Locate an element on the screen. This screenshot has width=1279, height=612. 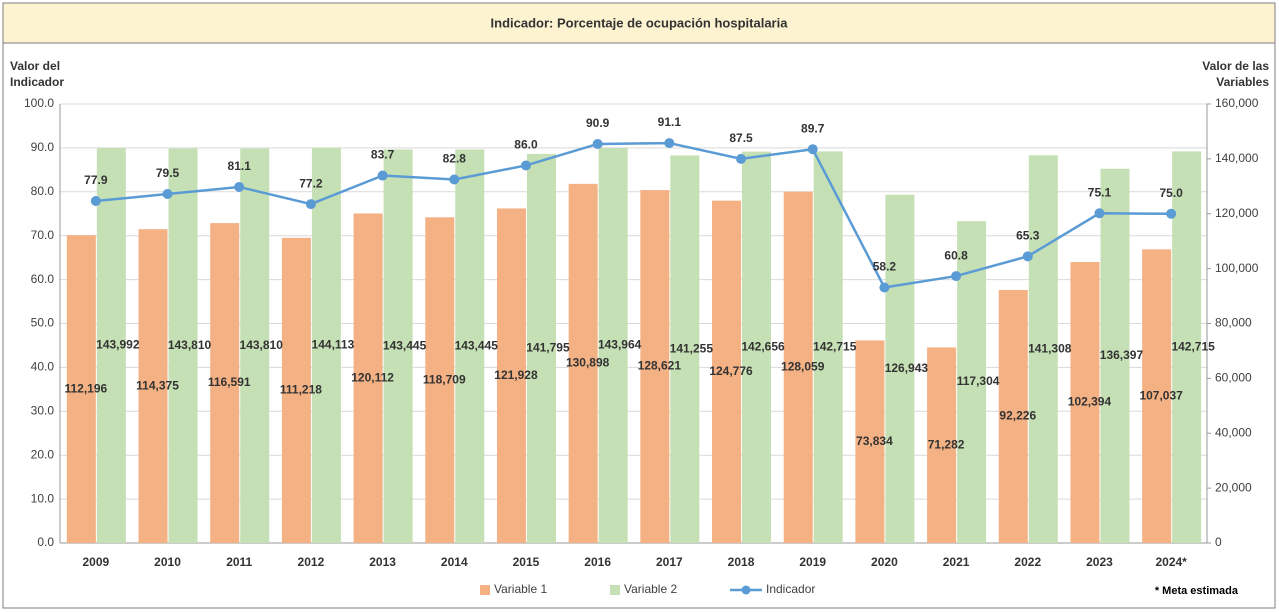
data-label: 124,776 is located at coordinates (731, 371).